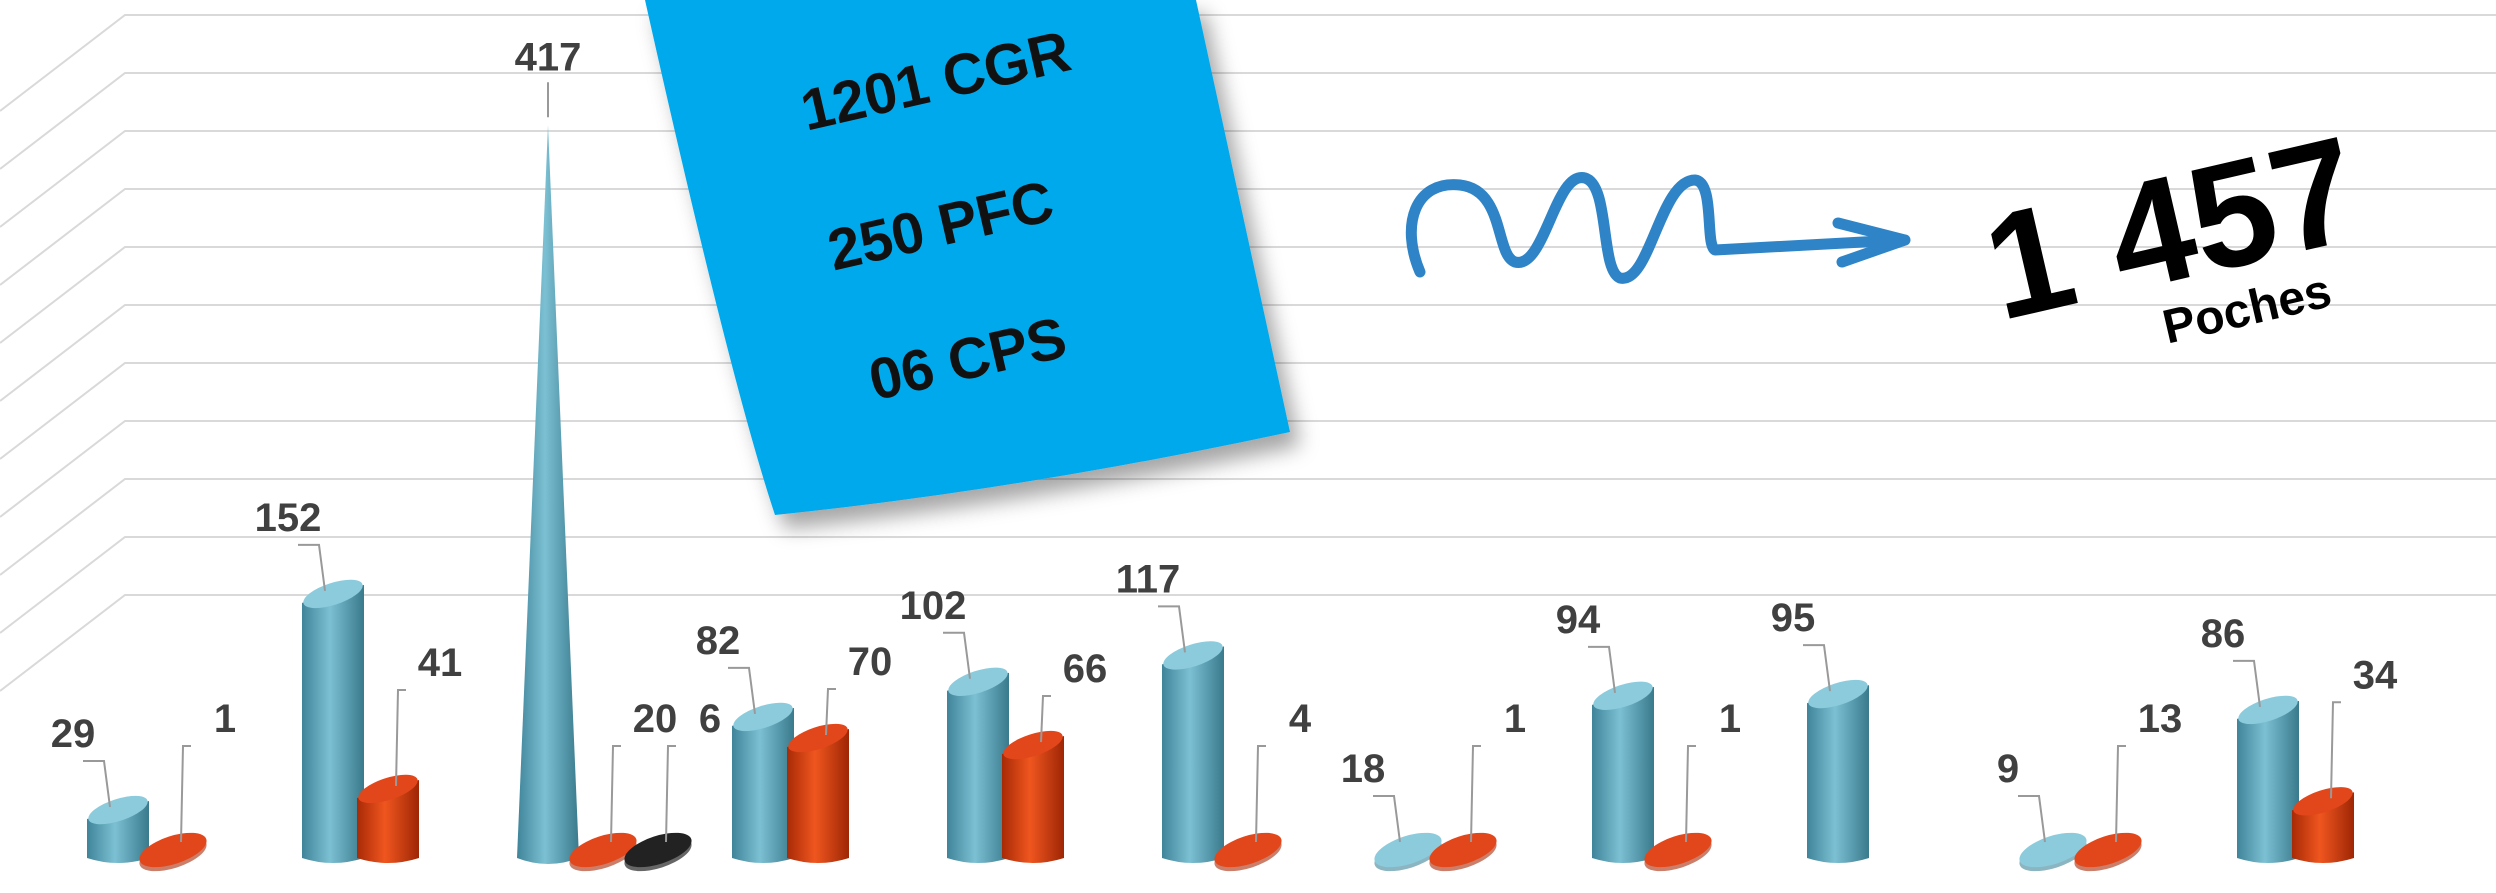 The image size is (2496, 893). I want to click on bar-series1-11: 86, so click(2250, 737).